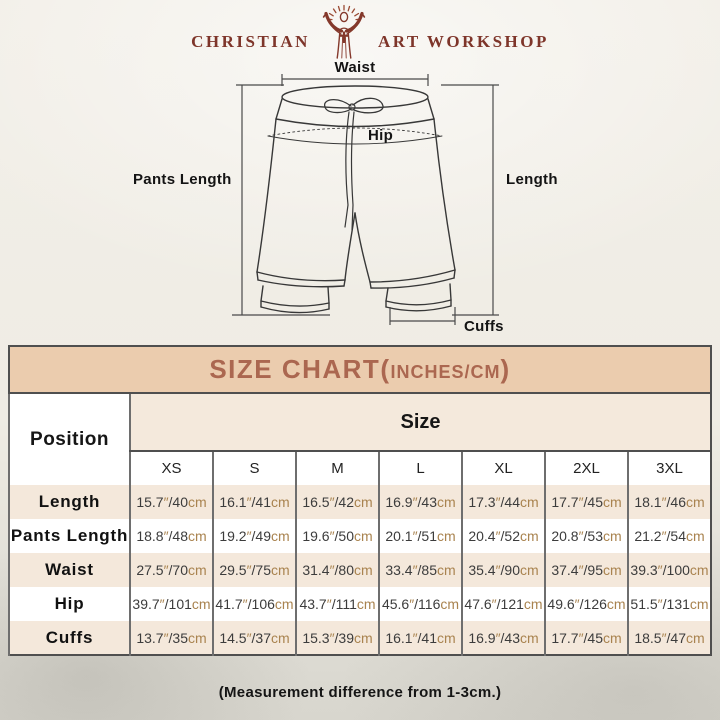 The image size is (720, 720). I want to click on size-cell: 20.4″/52cm, so click(503, 536).